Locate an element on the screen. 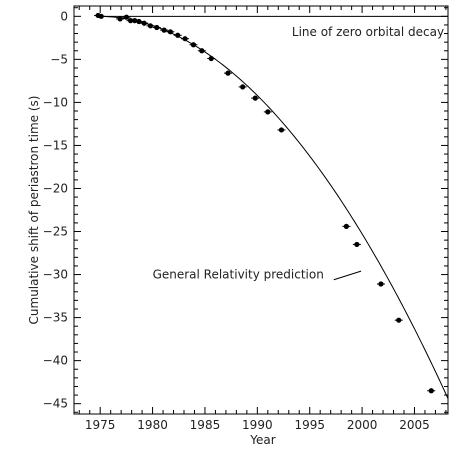 This screenshot has width=474, height=454. x-tick-label: 1980 is located at coordinates (152, 425).